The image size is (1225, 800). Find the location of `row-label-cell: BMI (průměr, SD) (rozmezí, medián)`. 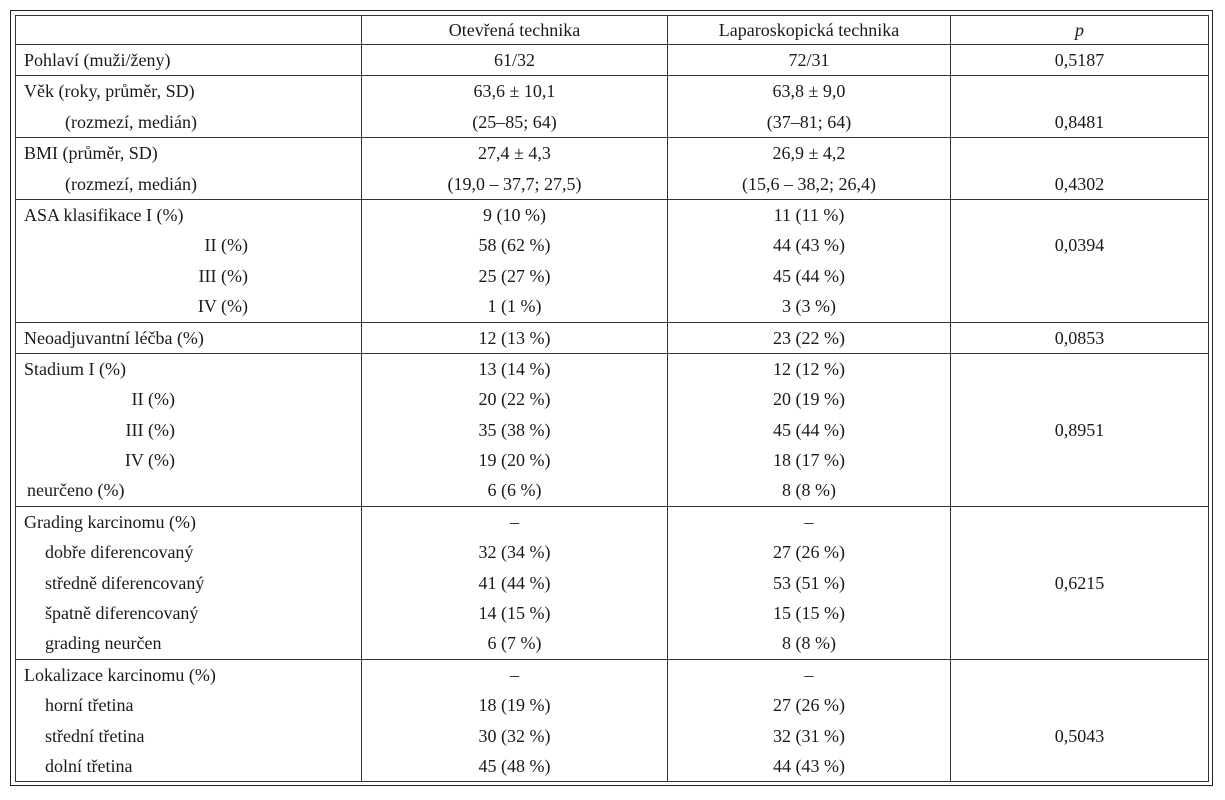

row-label-cell: BMI (průměr, SD) (rozmezí, medián) is located at coordinates (188, 168).